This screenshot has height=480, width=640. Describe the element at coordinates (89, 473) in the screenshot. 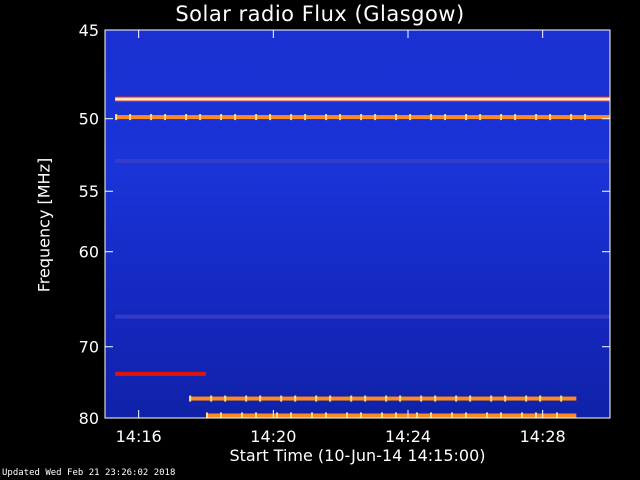

I see `updated-timestamp: Updated Wed Feb 21 23:26:02 2018` at that location.